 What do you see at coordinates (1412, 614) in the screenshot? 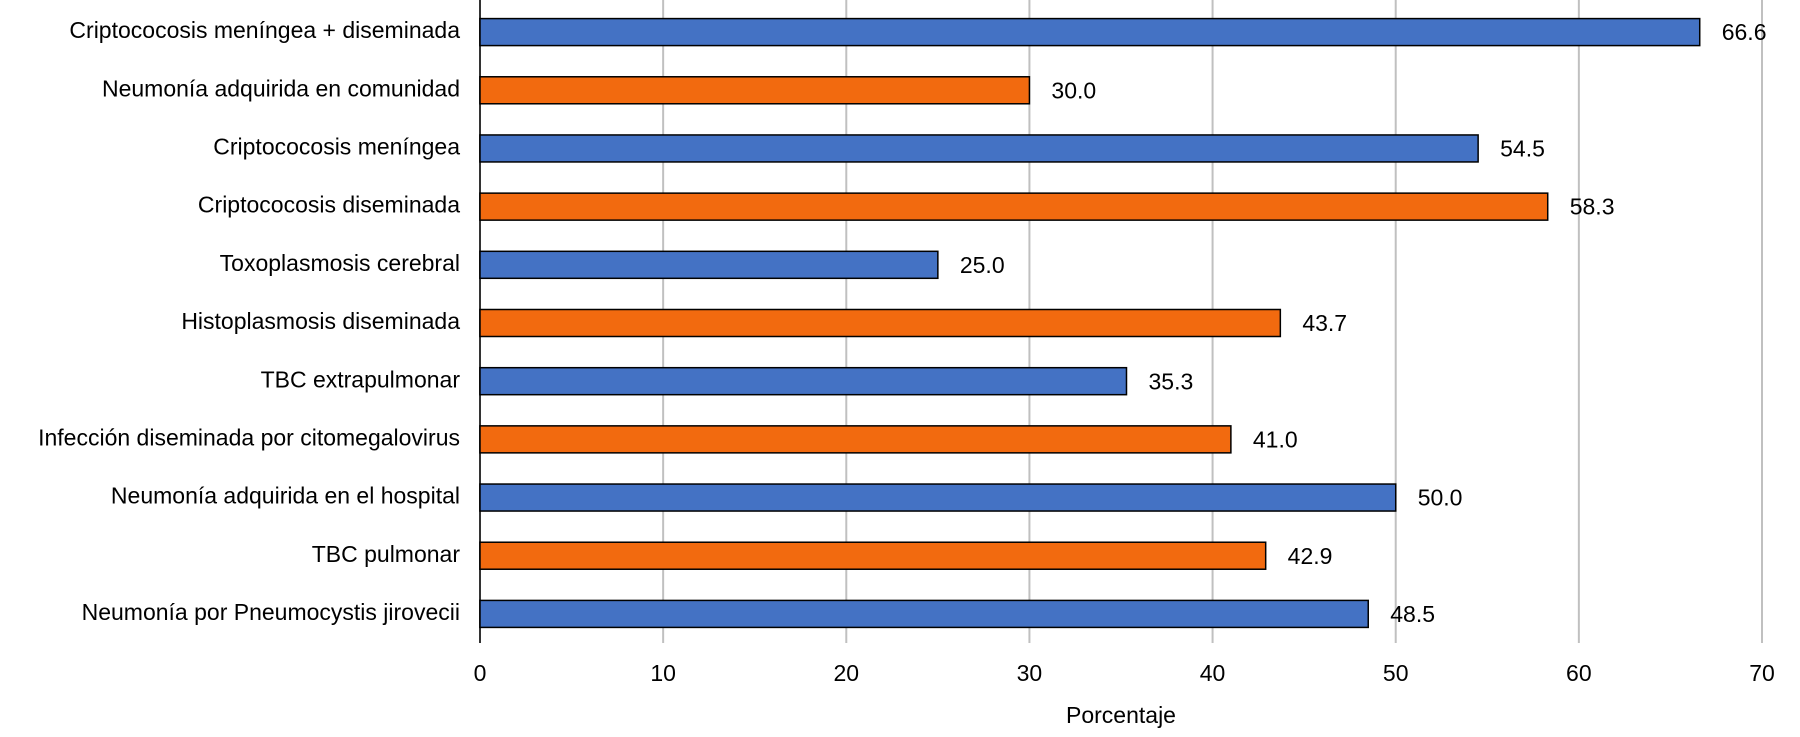
I see `data-label: 48.5` at bounding box center [1412, 614].